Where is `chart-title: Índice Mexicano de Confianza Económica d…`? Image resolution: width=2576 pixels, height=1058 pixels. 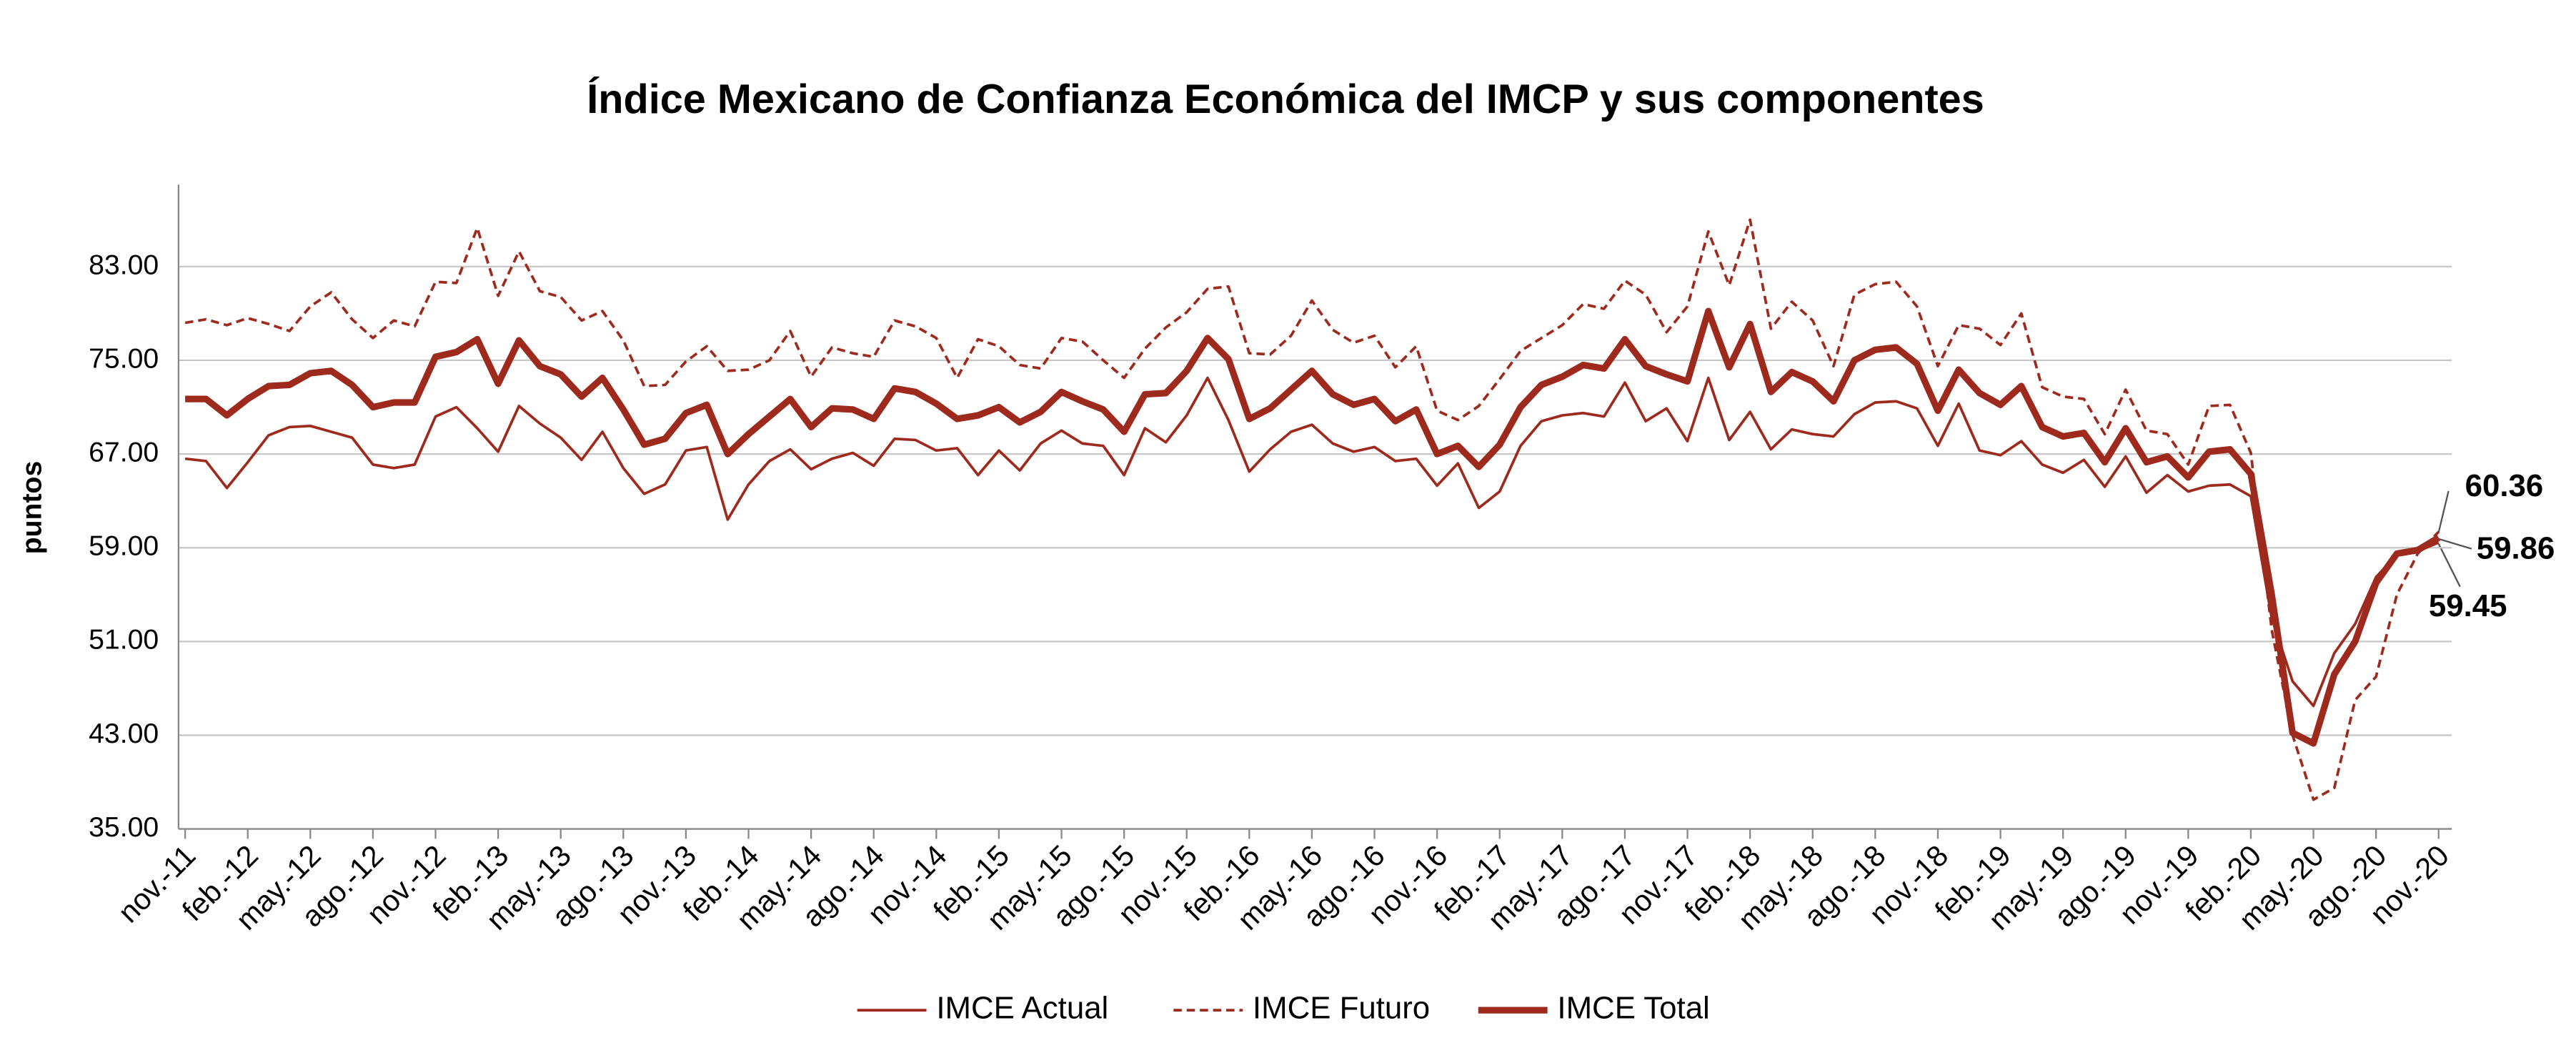
chart-title: Índice Mexicano de Confianza Económica d… is located at coordinates (1285, 99).